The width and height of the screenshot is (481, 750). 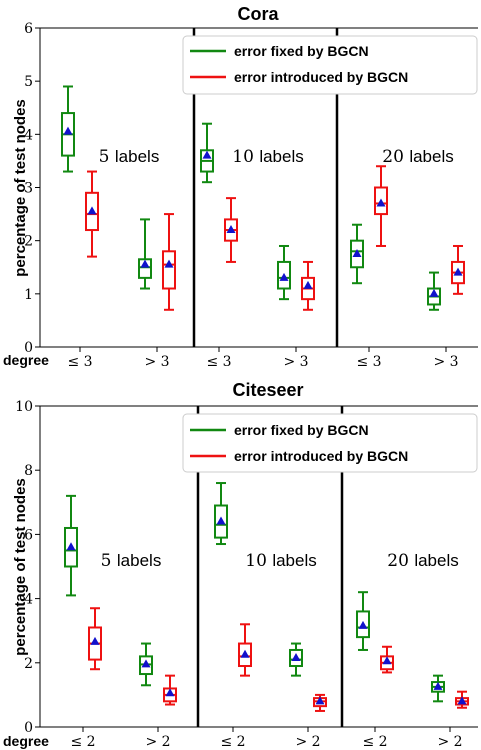 I want to click on cora-legend-introduced-label: error introduced by BGCN, so click(x=321, y=77).